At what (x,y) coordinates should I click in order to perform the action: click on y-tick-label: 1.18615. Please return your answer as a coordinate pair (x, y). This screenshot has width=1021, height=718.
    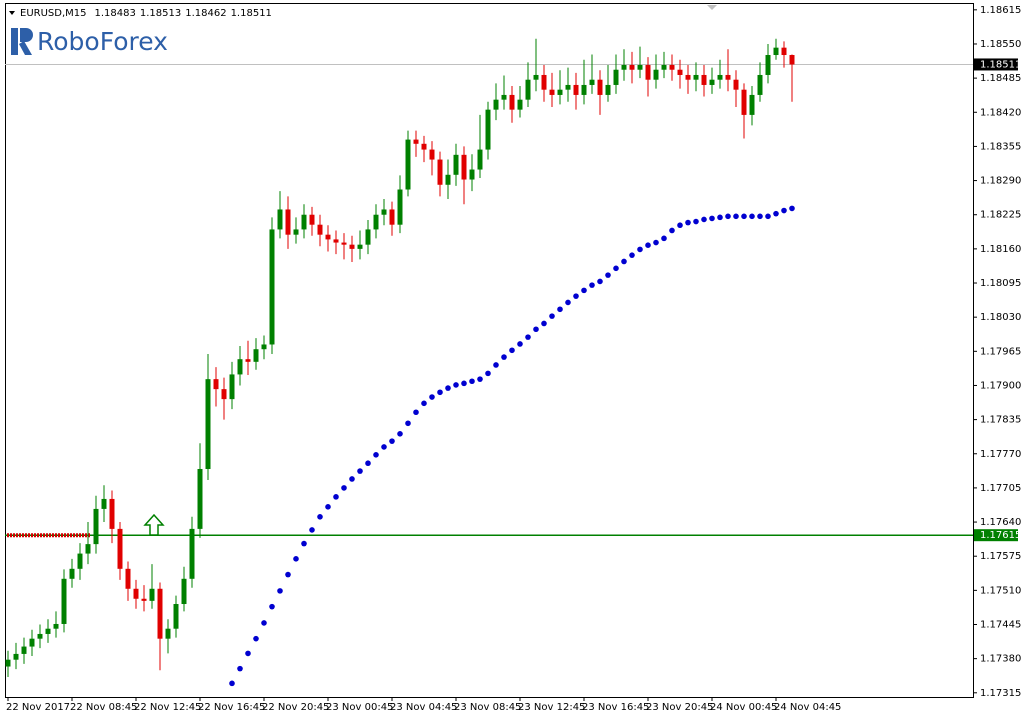
    Looking at the image, I should click on (1000, 10).